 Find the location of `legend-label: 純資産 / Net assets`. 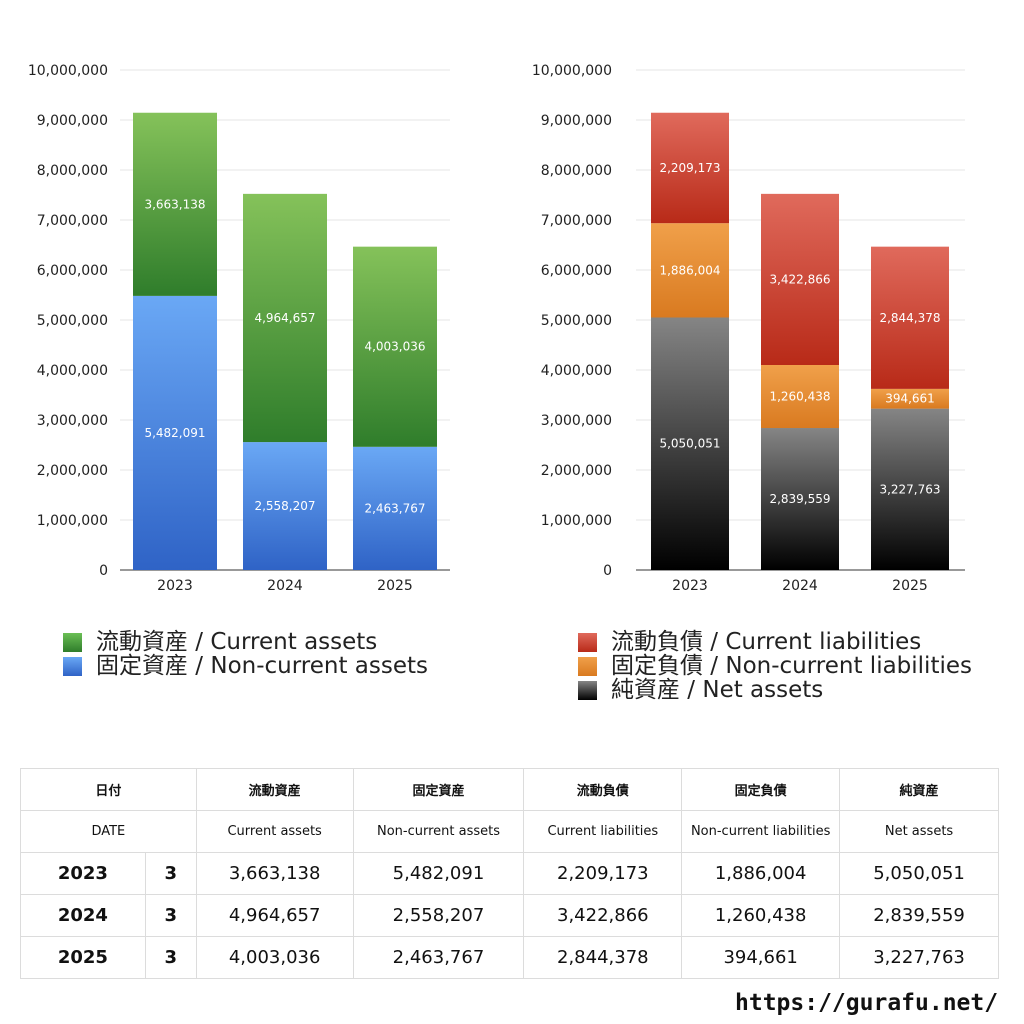

legend-label: 純資産 / Net assets is located at coordinates (717, 690).